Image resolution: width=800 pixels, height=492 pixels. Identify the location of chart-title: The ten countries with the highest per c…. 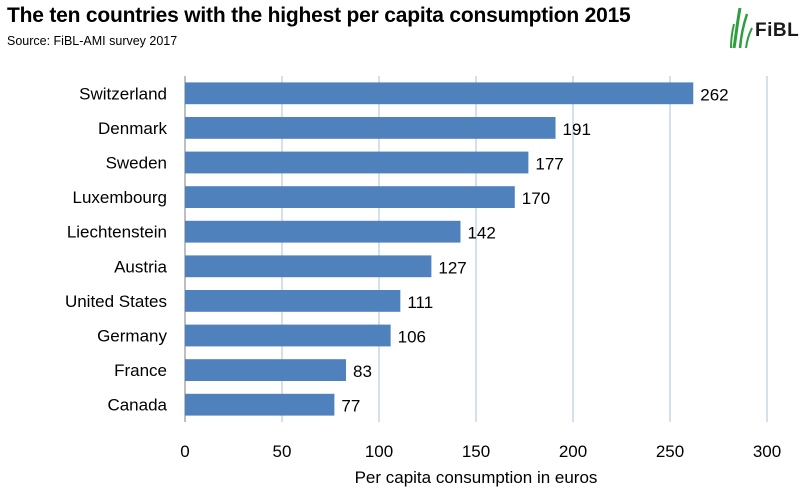
(319, 15).